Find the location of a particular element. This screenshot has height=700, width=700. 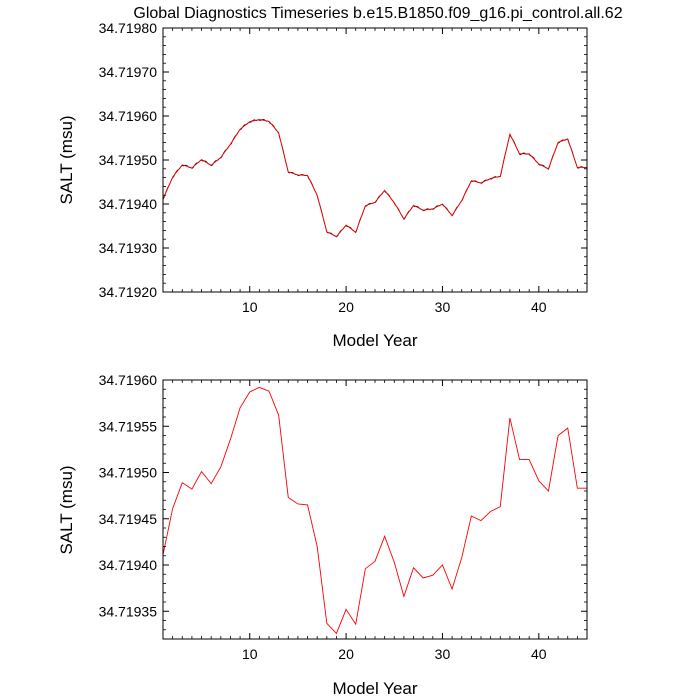

bottom-x-tick-label: 20 is located at coordinates (346, 654).